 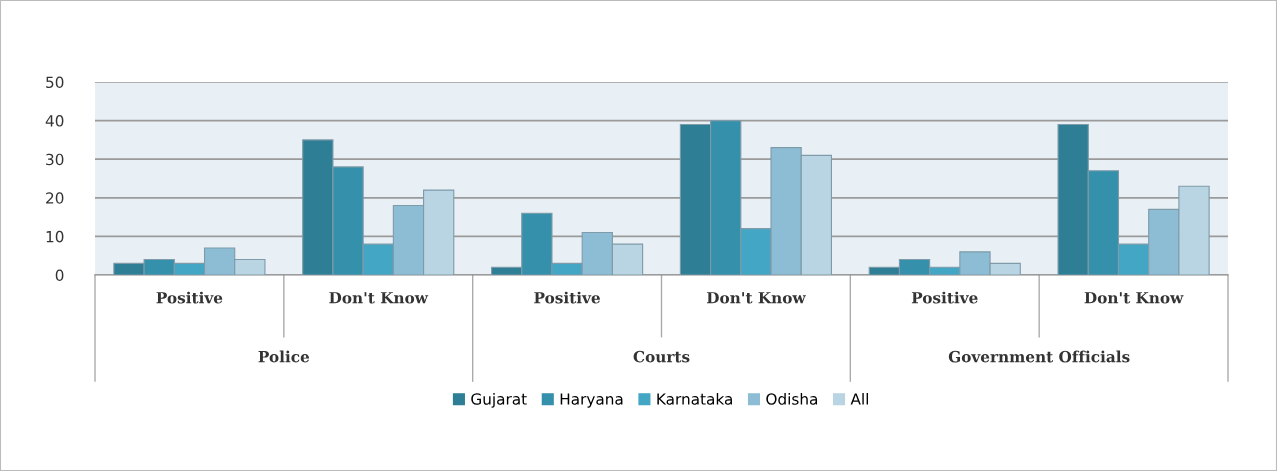 I want to click on text: Police, so click(x=284, y=356).